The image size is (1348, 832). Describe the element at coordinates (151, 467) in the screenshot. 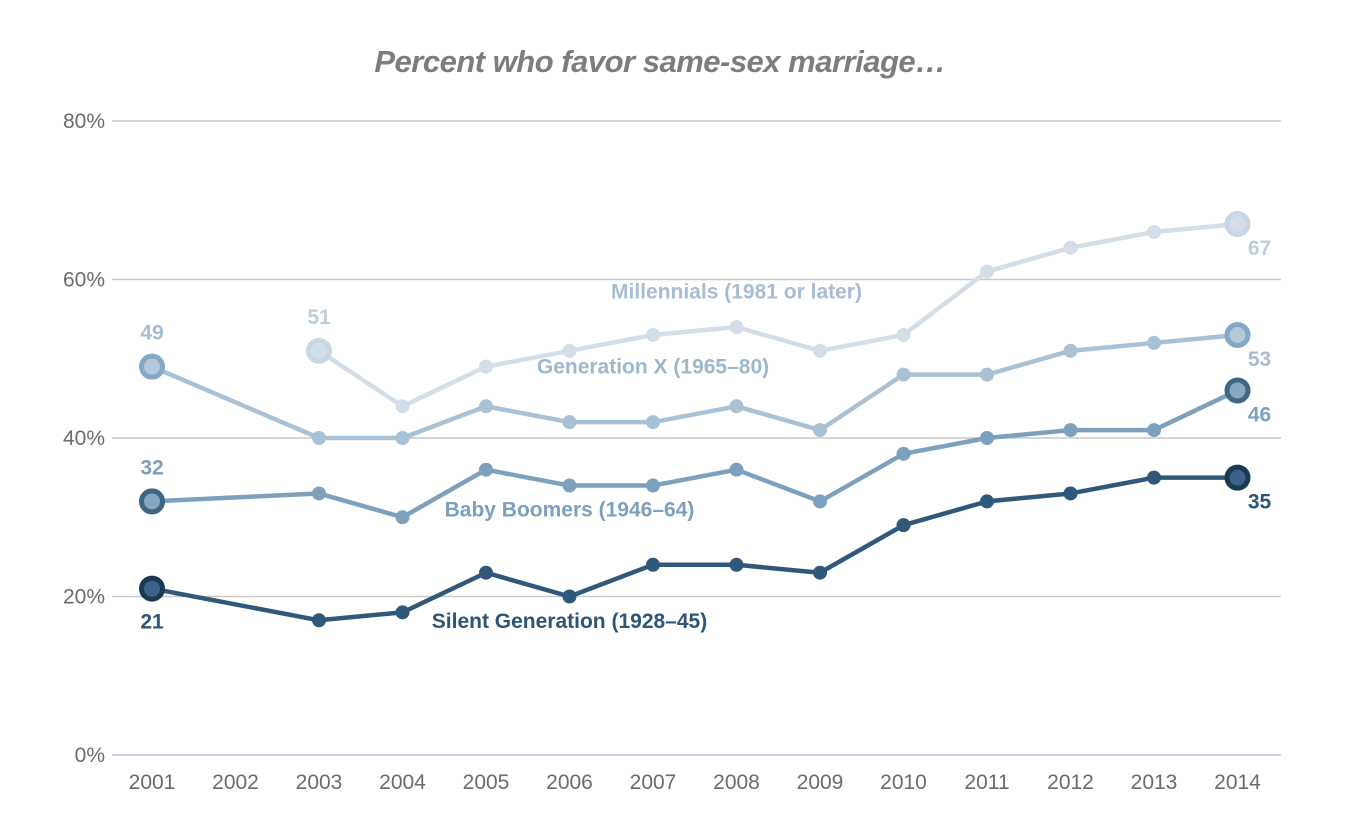

I see `value-label: 32` at that location.